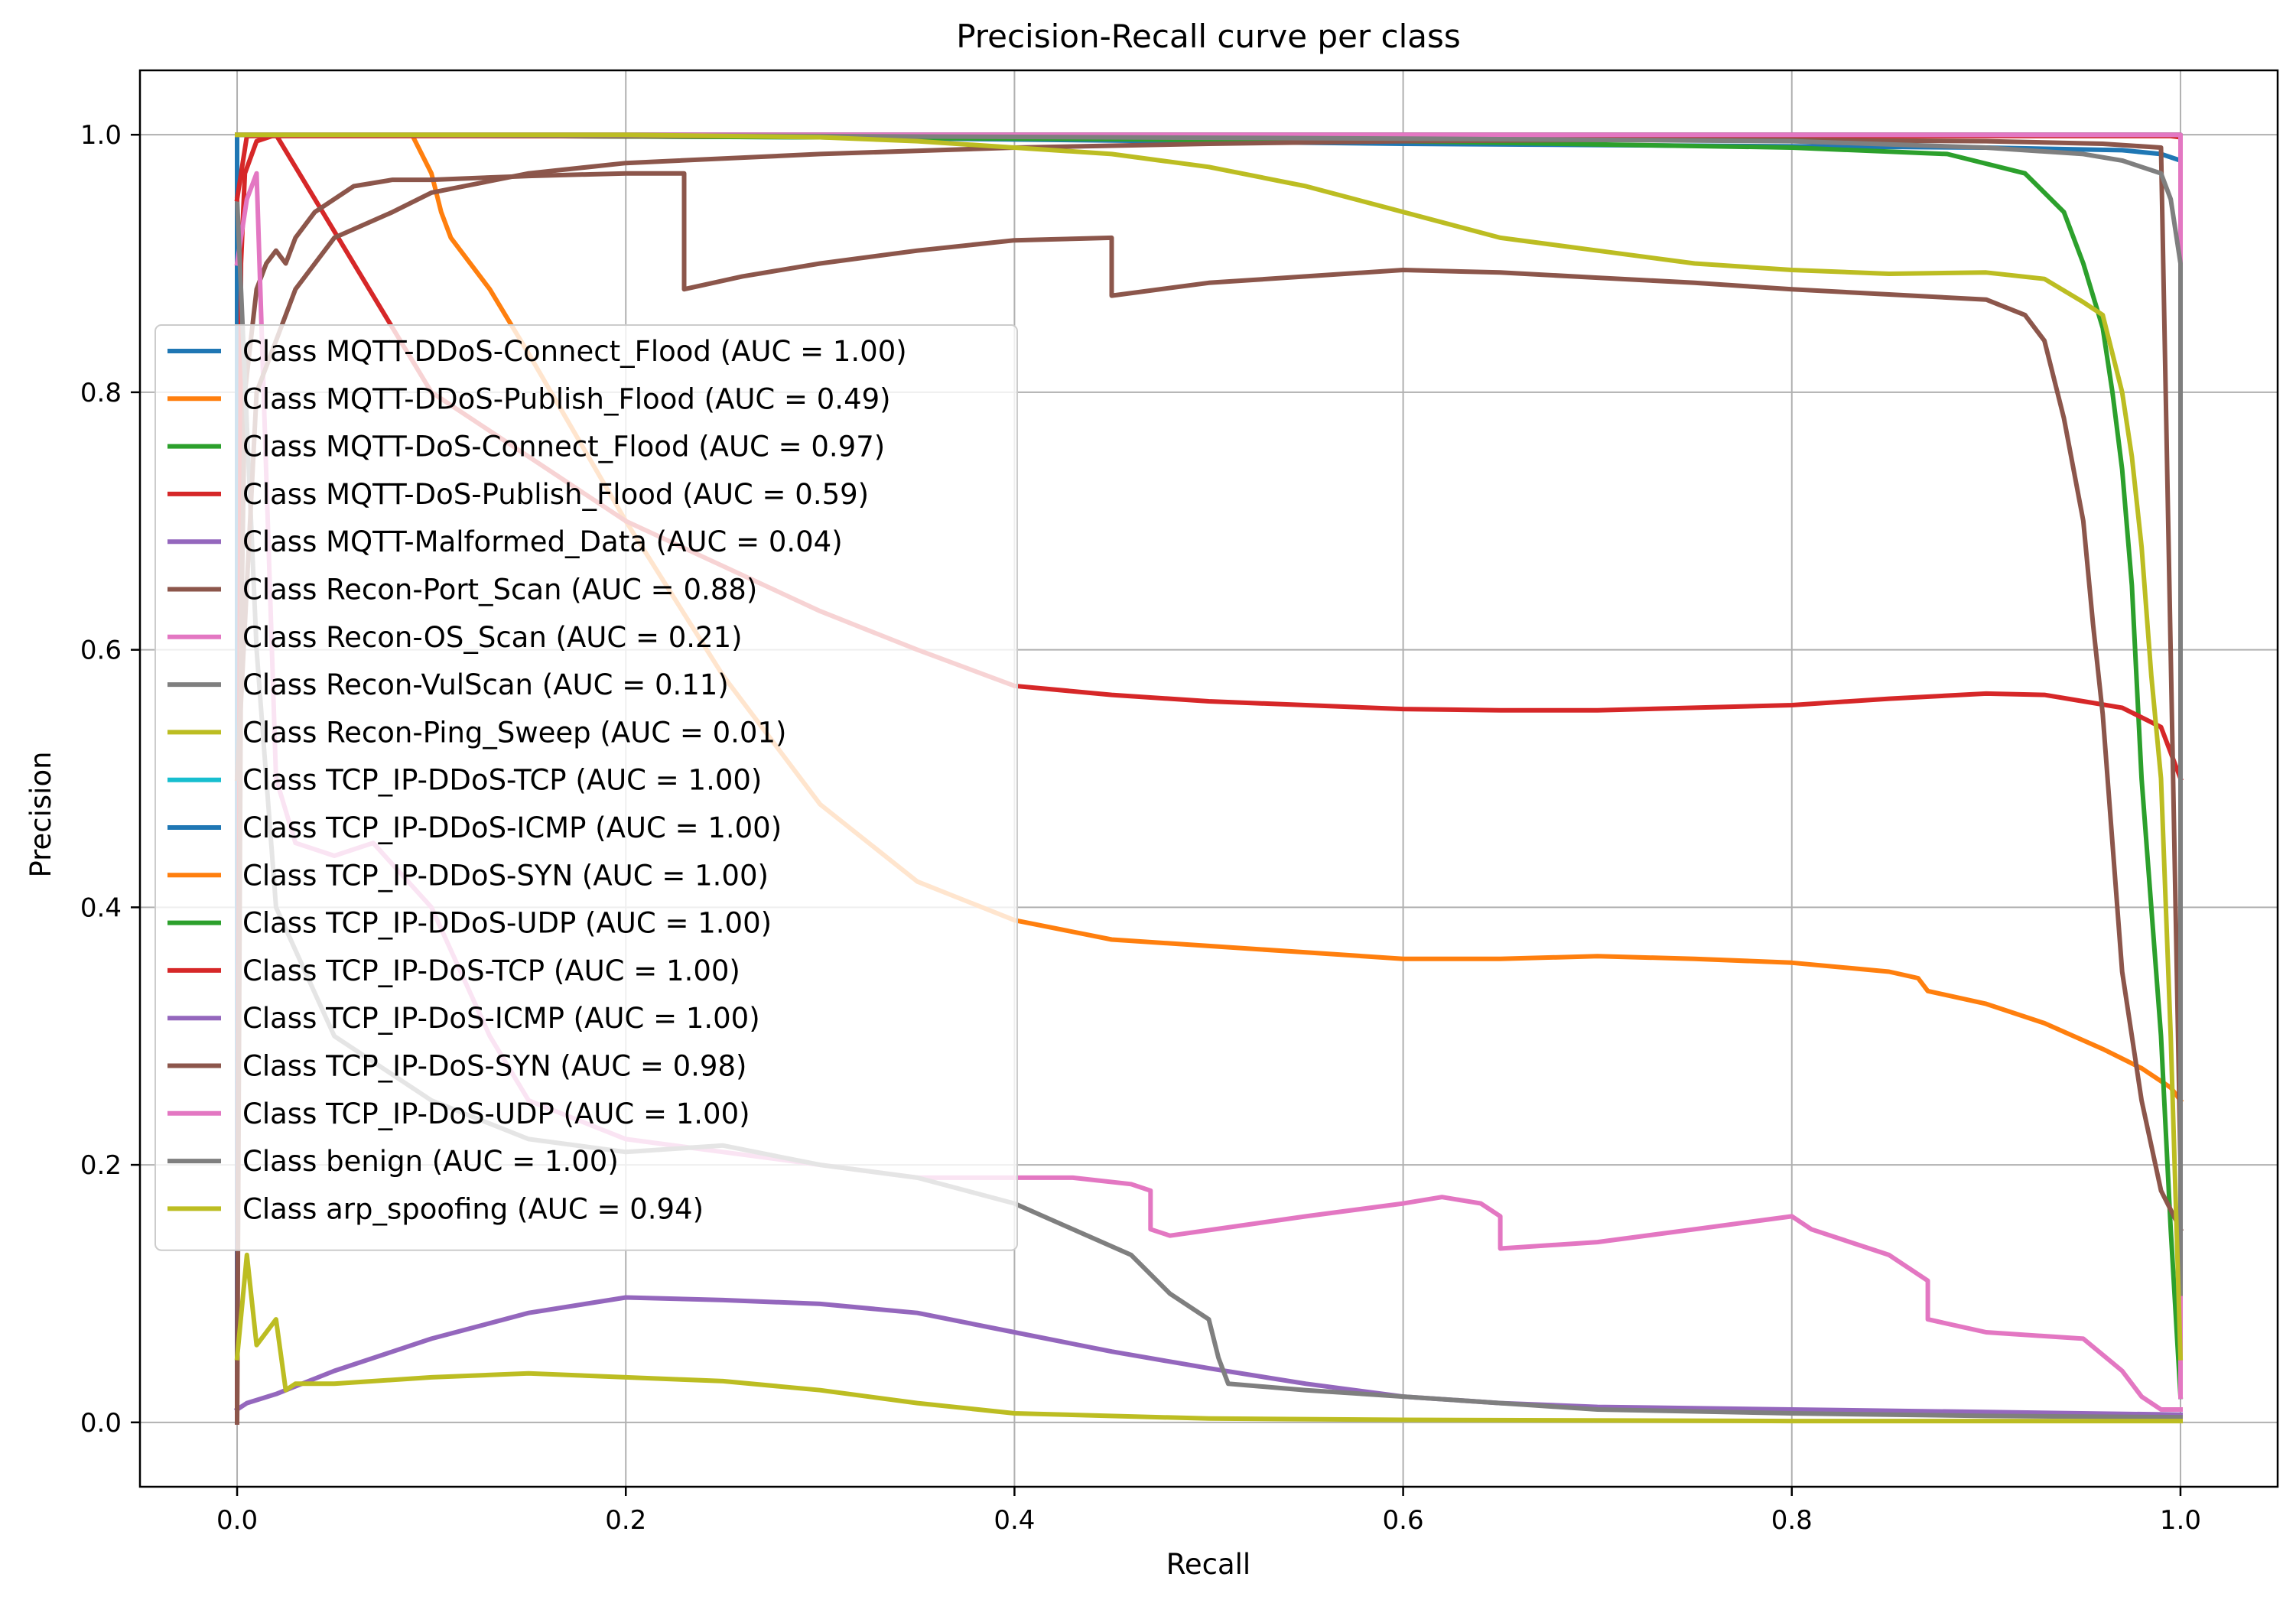 This screenshot has width=2296, height=1603. What do you see at coordinates (501, 1018) in the screenshot?
I see `legend-label-14: Class TCP_IP-DoS-ICMP (AUC = 1.00)` at bounding box center [501, 1018].